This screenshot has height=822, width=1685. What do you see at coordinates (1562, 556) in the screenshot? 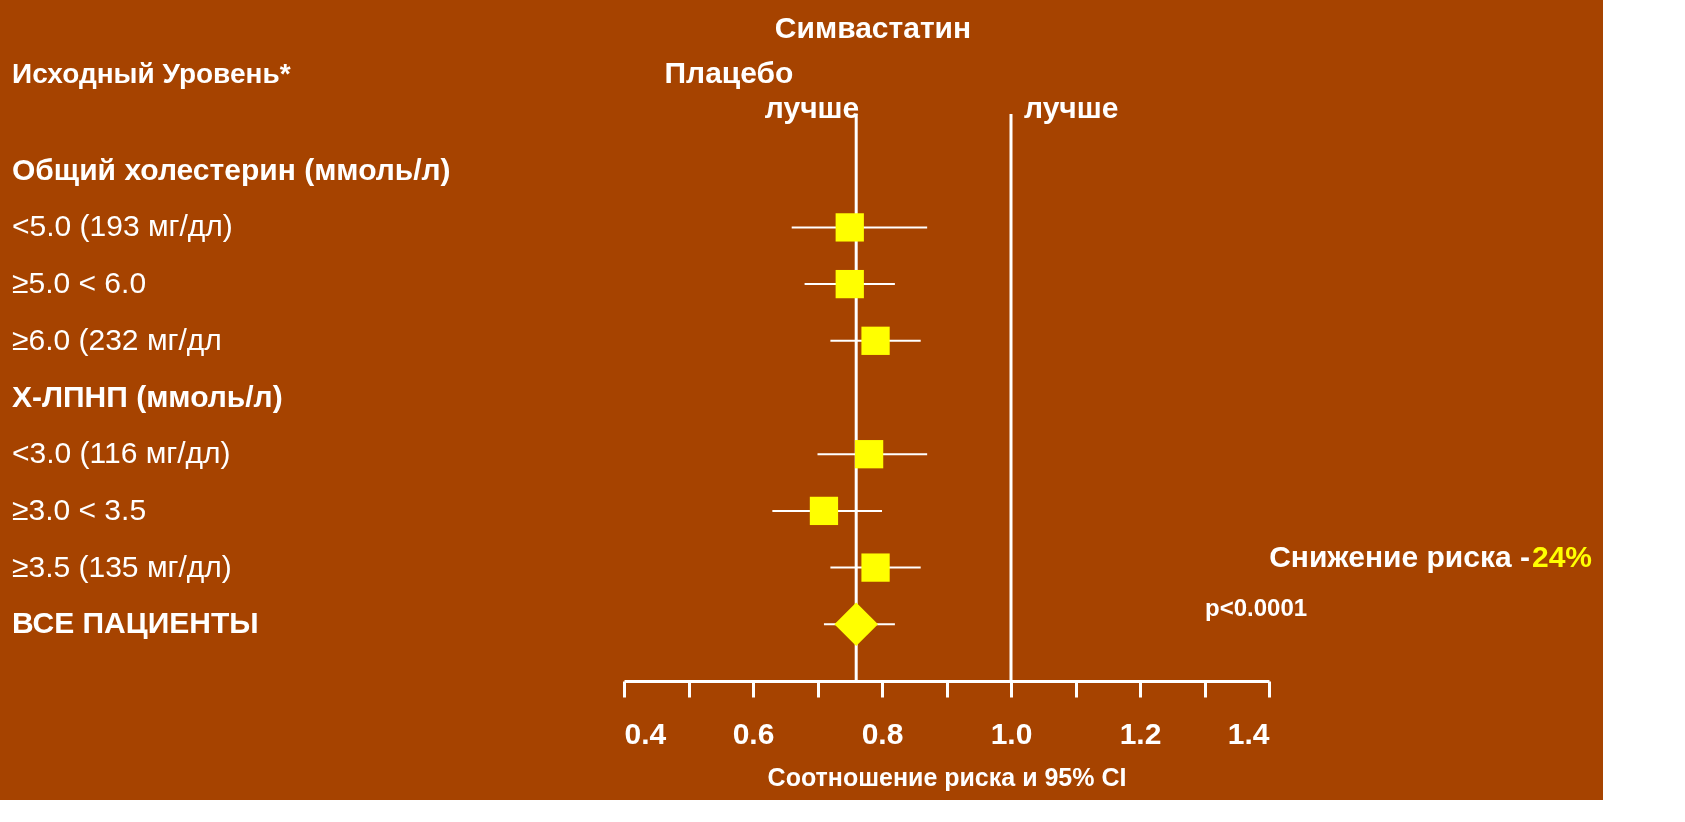
I see `text: 24%` at bounding box center [1562, 556].